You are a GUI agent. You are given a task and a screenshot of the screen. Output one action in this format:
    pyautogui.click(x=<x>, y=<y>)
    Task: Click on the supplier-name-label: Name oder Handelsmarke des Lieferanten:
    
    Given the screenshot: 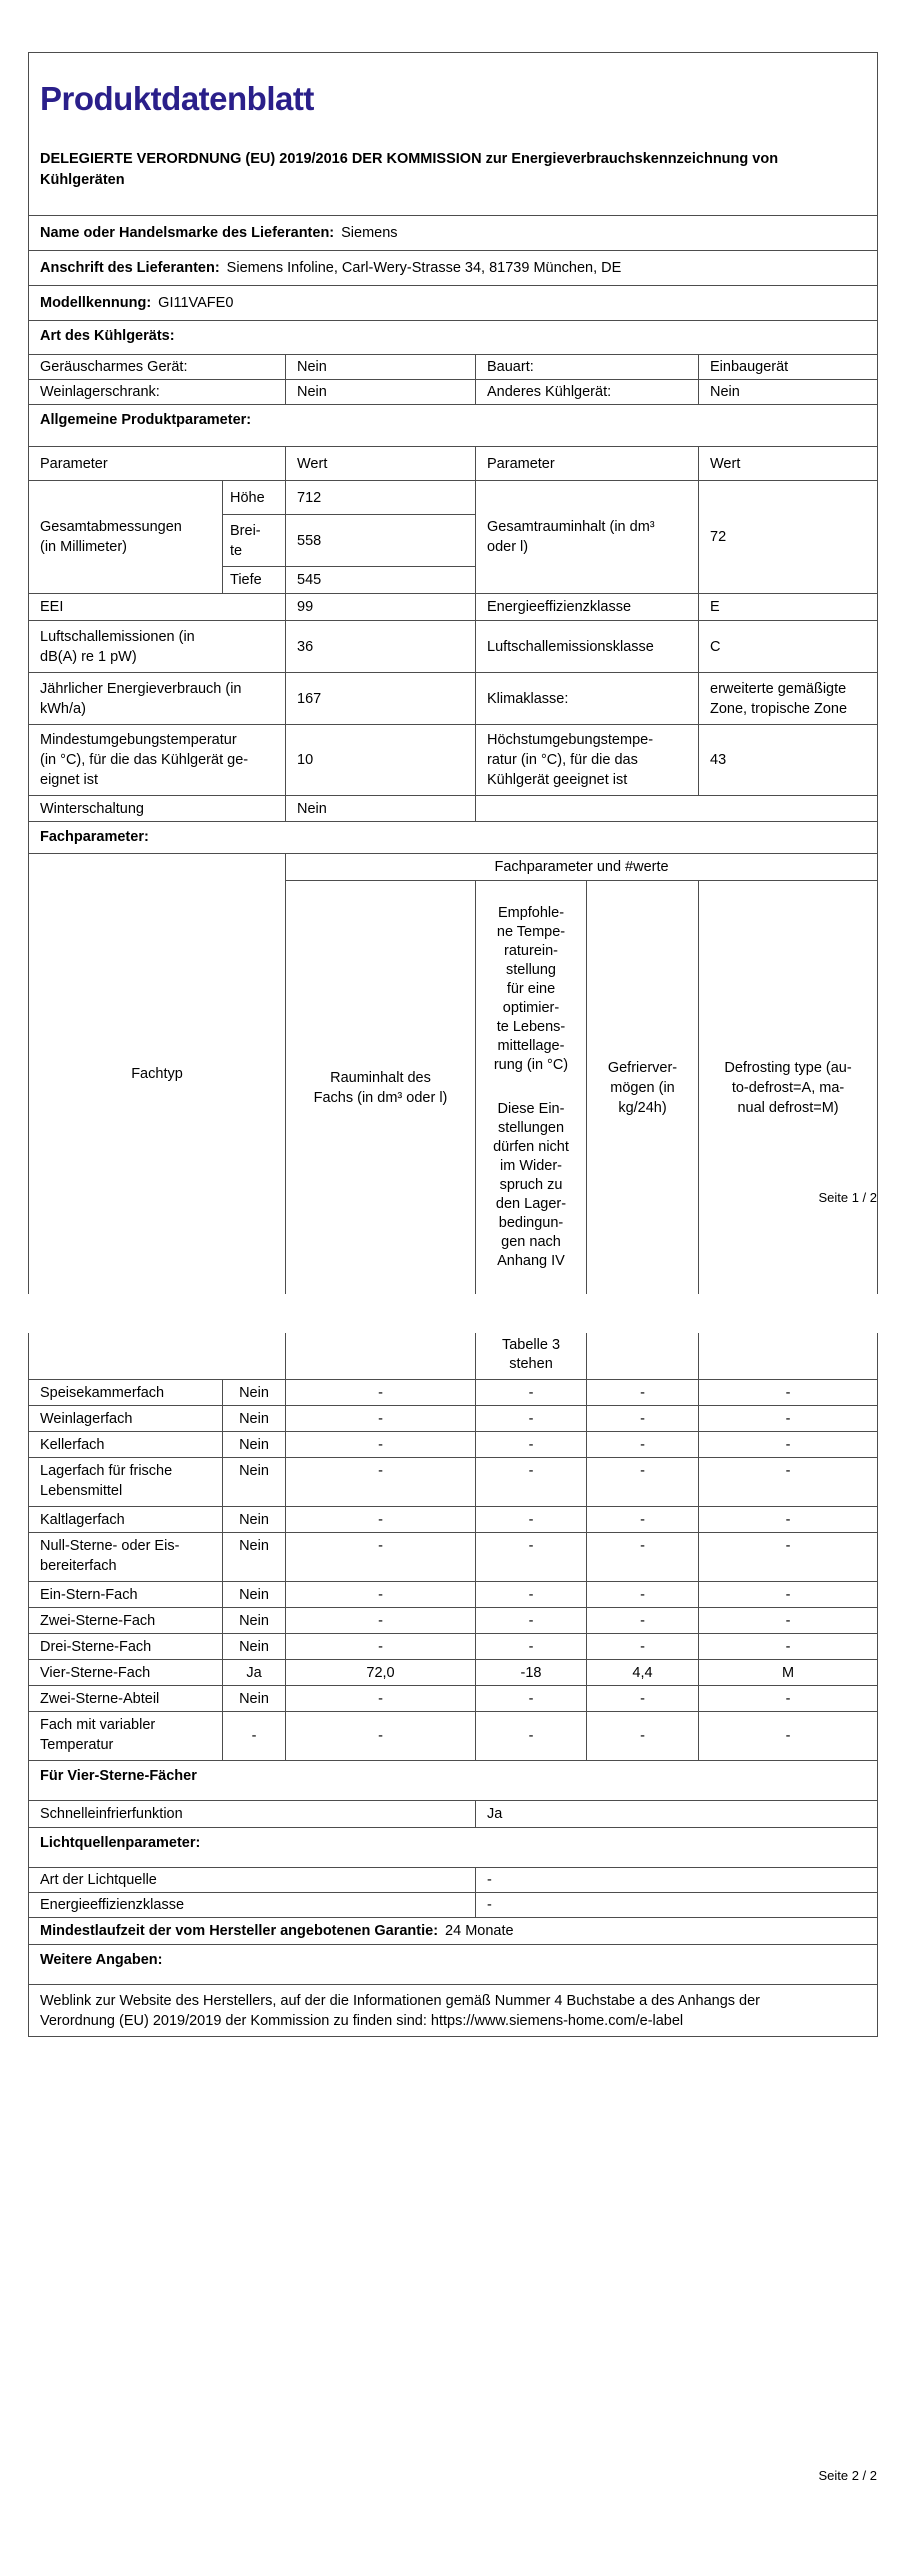 What is the action you would take?
    pyautogui.click(x=187, y=233)
    